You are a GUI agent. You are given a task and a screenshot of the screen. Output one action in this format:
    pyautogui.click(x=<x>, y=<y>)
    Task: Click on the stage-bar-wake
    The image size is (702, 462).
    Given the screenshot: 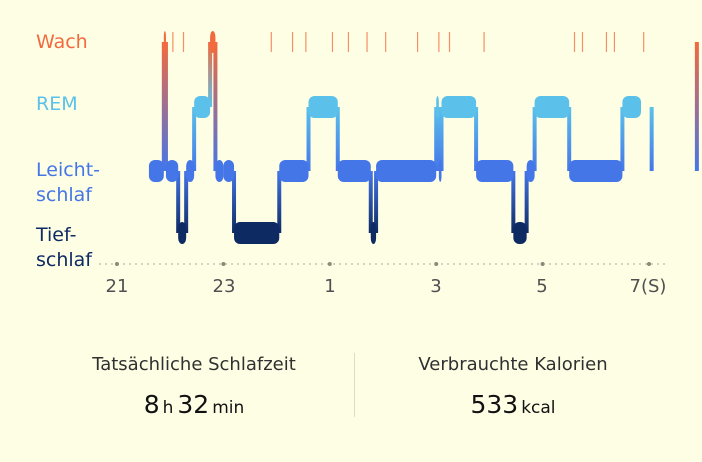 What is the action you would take?
    pyautogui.click(x=164, y=42)
    